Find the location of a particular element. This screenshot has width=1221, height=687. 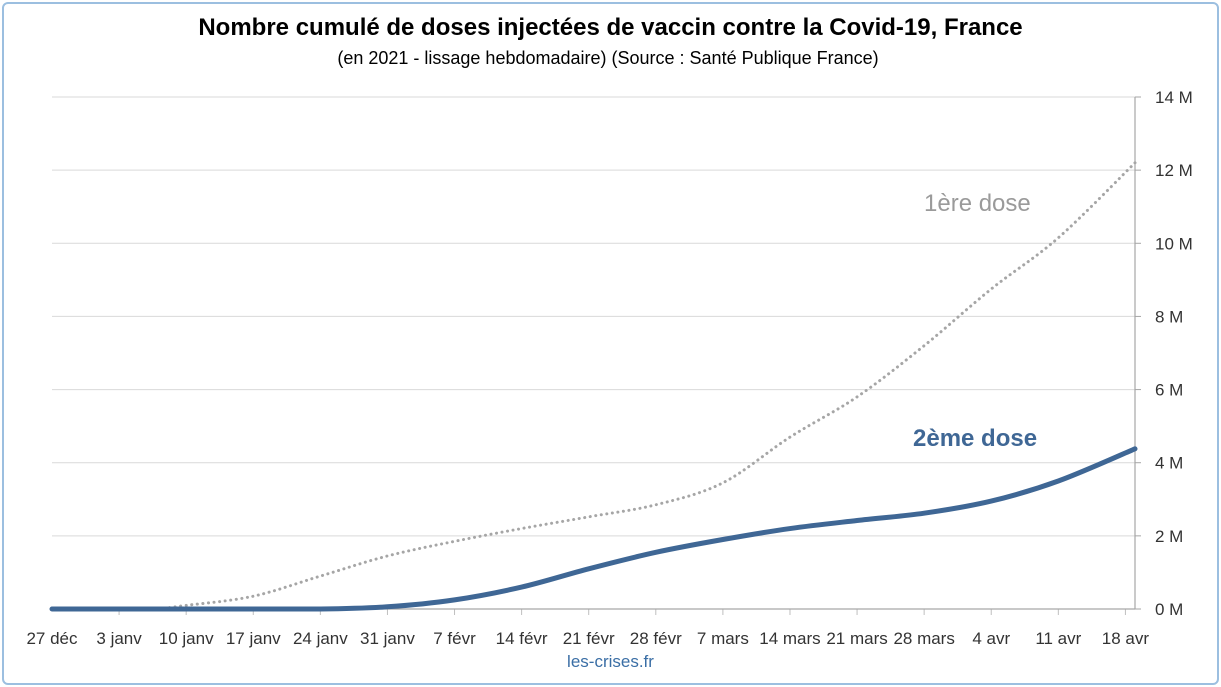

x-tick-label: 31 janv is located at coordinates (387, 638).